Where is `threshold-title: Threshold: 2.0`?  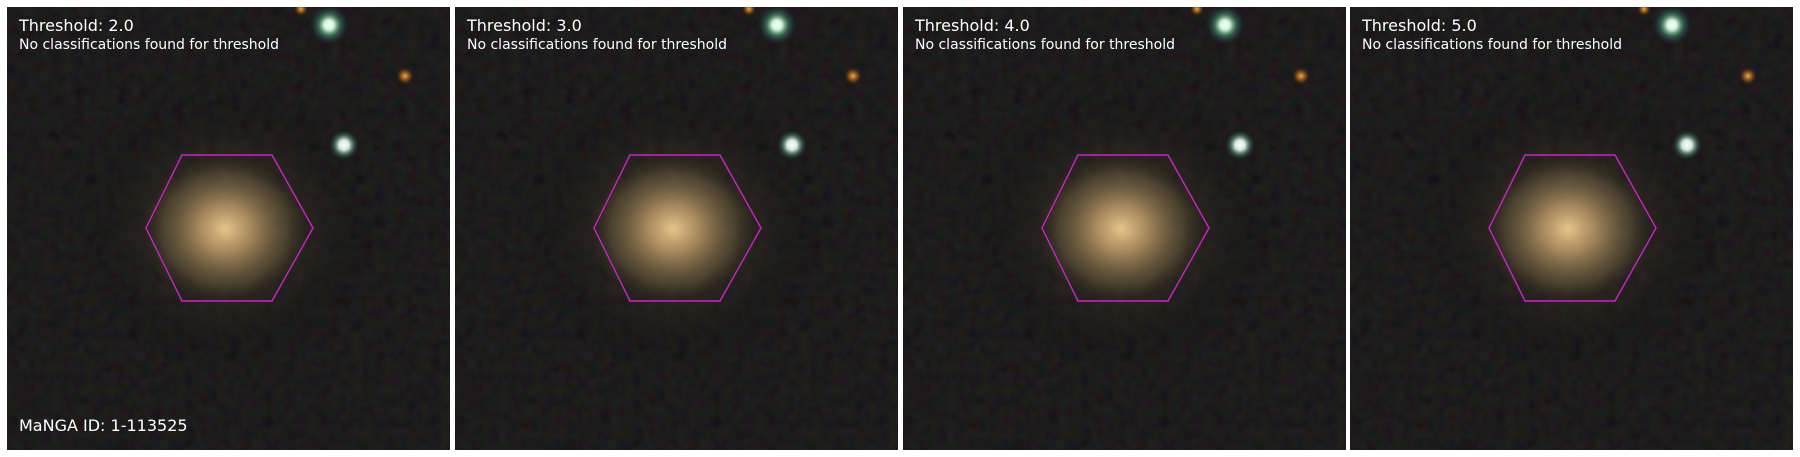
threshold-title: Threshold: 2.0 is located at coordinates (76, 25).